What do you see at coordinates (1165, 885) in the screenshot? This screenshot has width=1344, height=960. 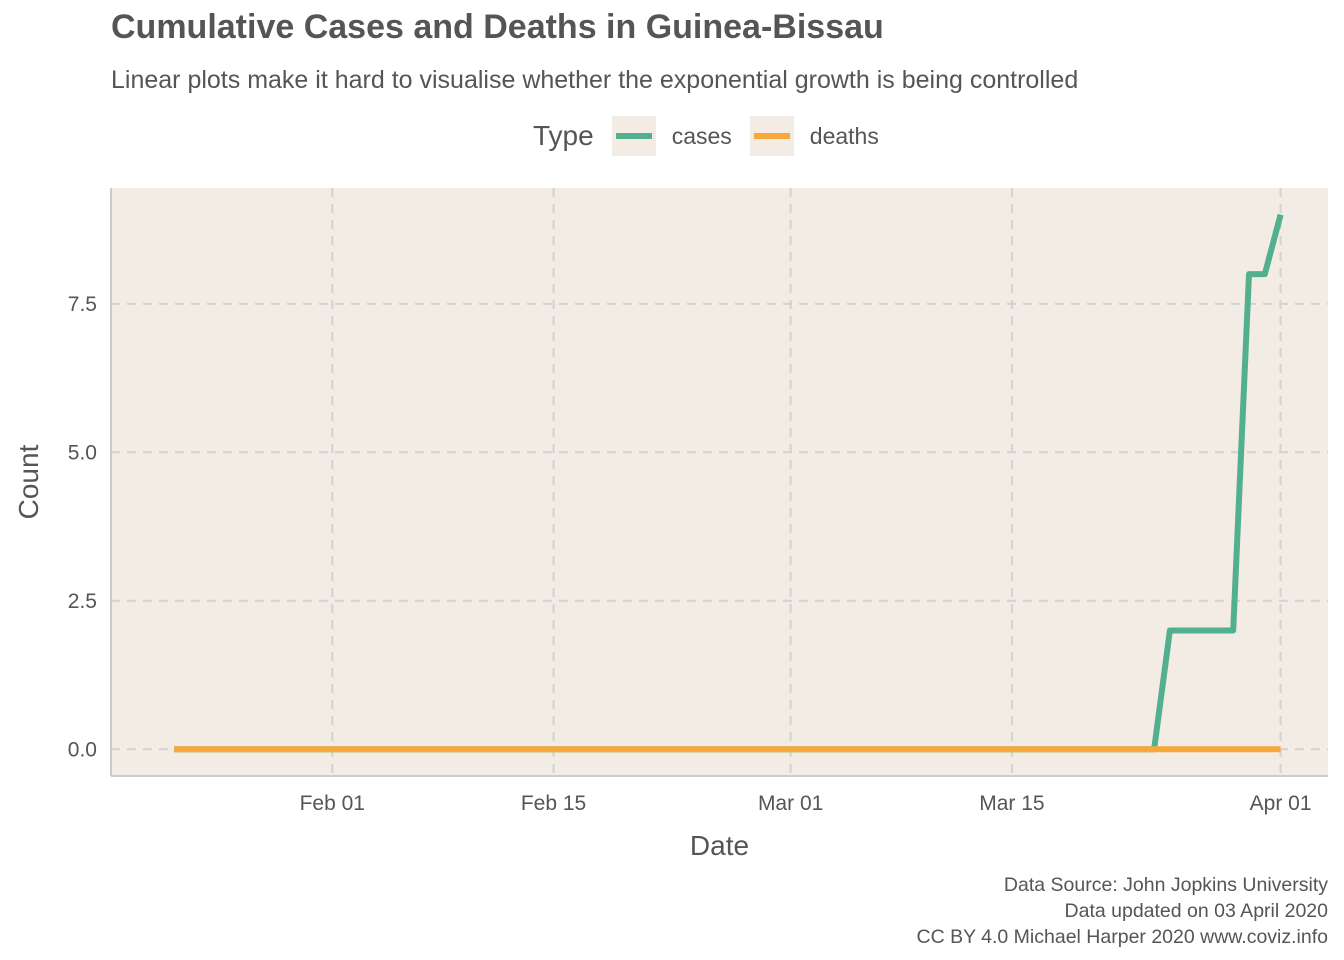 I see `caption-source: Data Source: John Jopkins University` at bounding box center [1165, 885].